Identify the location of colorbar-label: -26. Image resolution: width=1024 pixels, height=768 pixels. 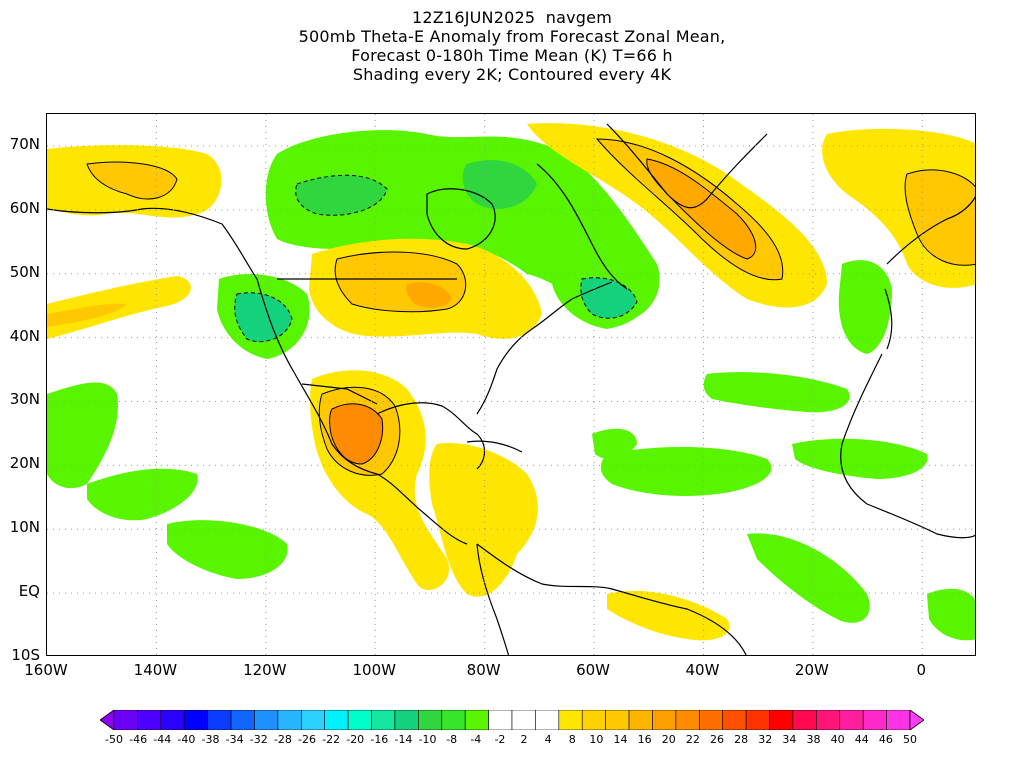
(306, 739).